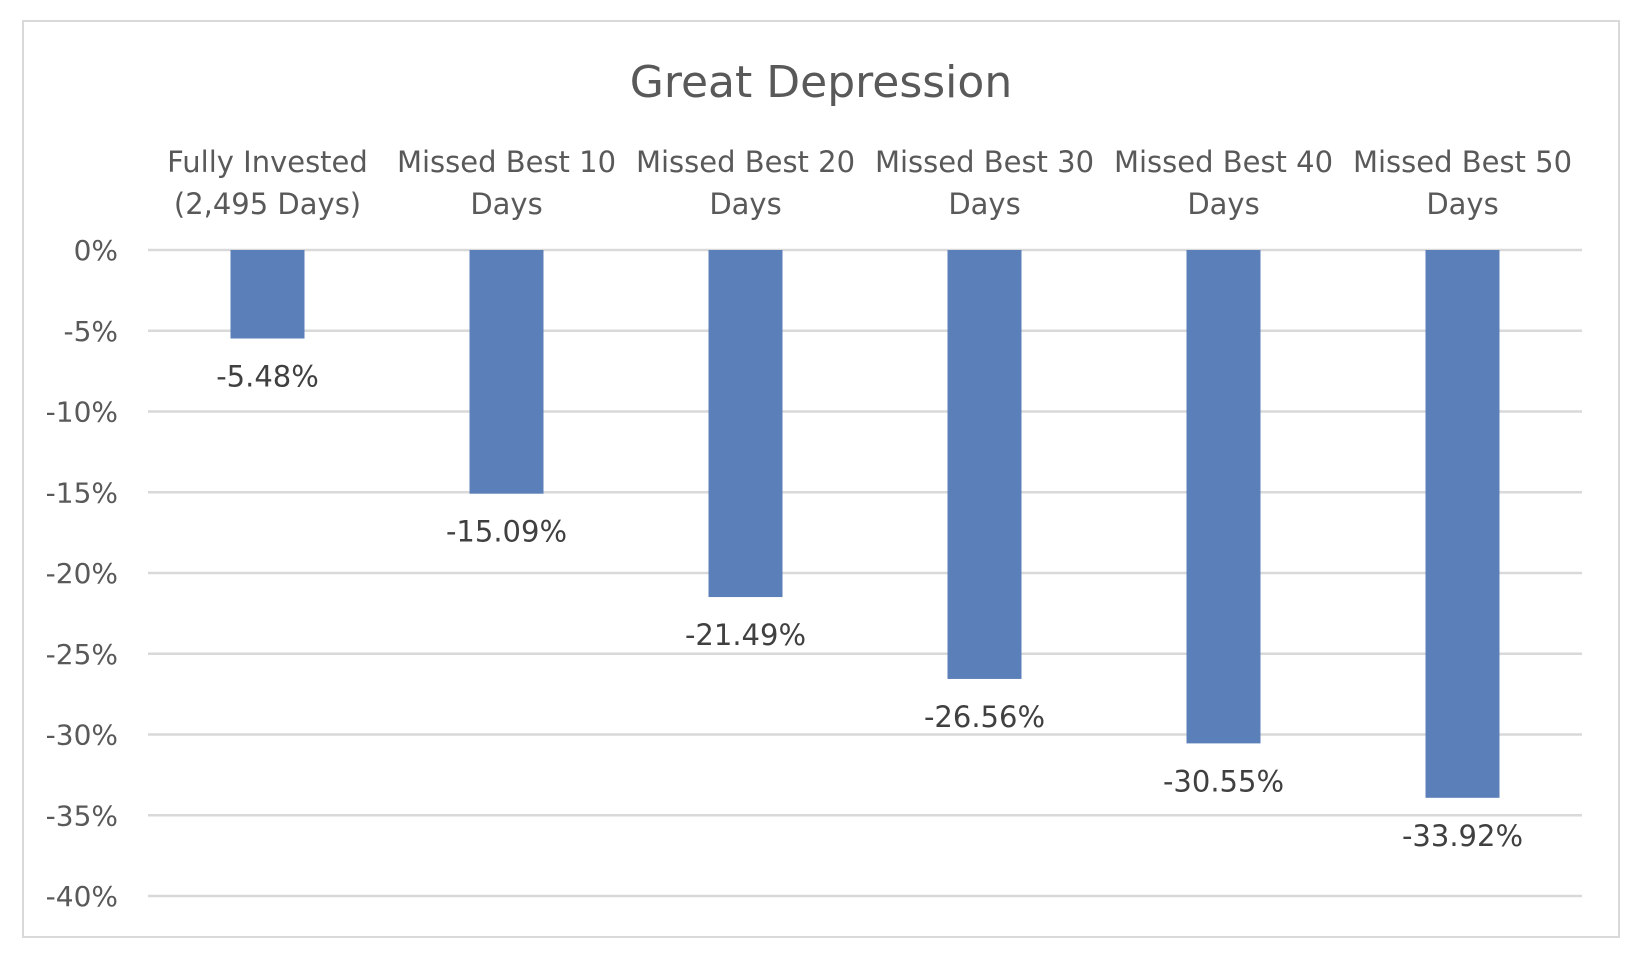  Describe the element at coordinates (82, 492) in the screenshot. I see `y-tick-label: -15%` at that location.